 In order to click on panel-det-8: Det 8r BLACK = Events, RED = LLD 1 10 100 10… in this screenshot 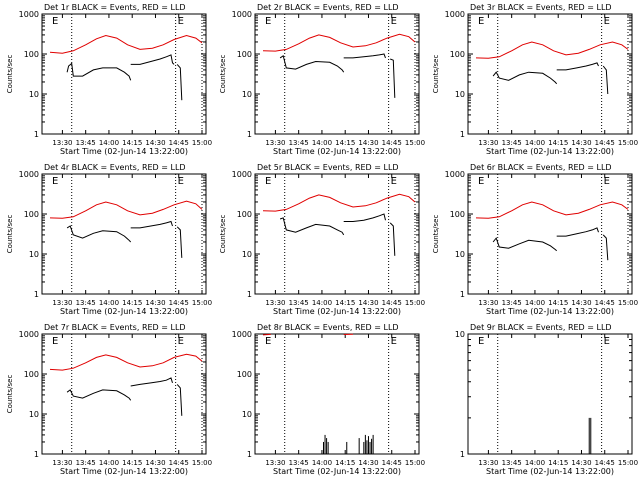, I will do `click(328, 399)`.